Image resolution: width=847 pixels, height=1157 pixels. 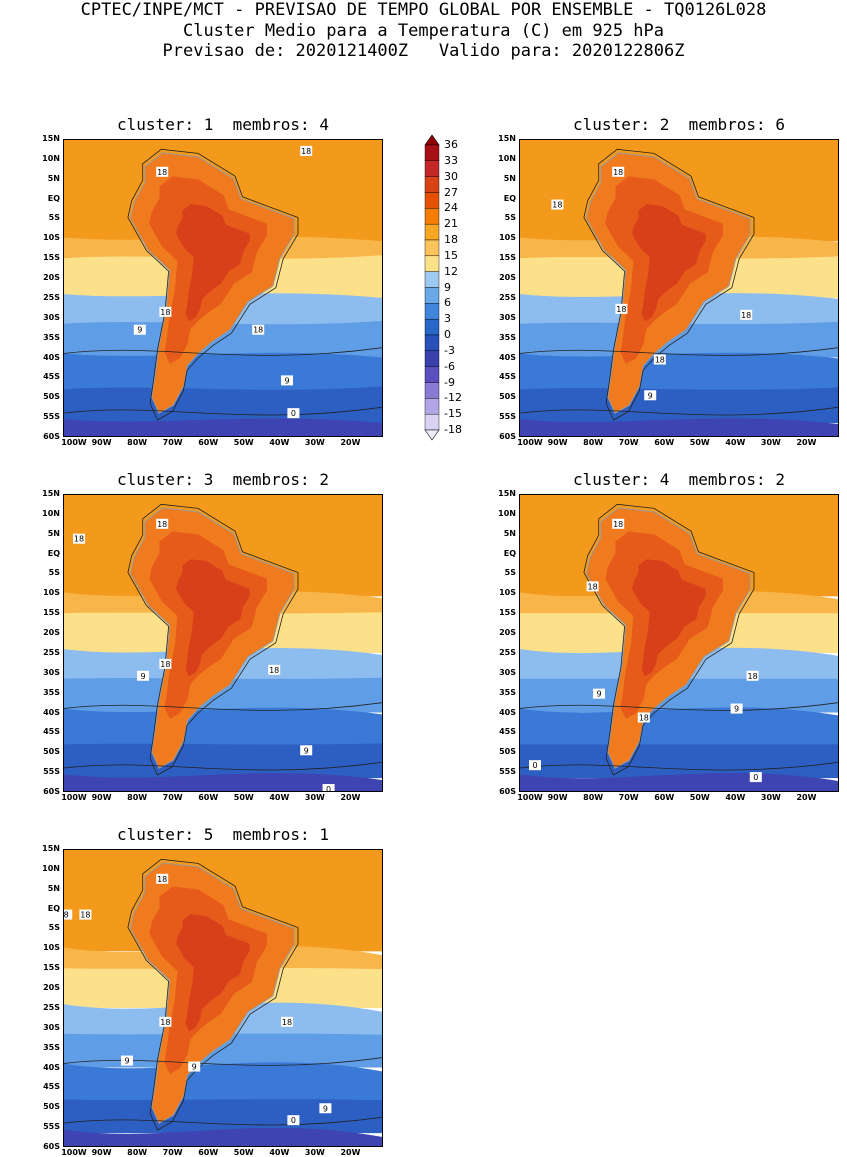 What do you see at coordinates (53, 908) in the screenshot?
I see `lat-tick-label: EQ` at bounding box center [53, 908].